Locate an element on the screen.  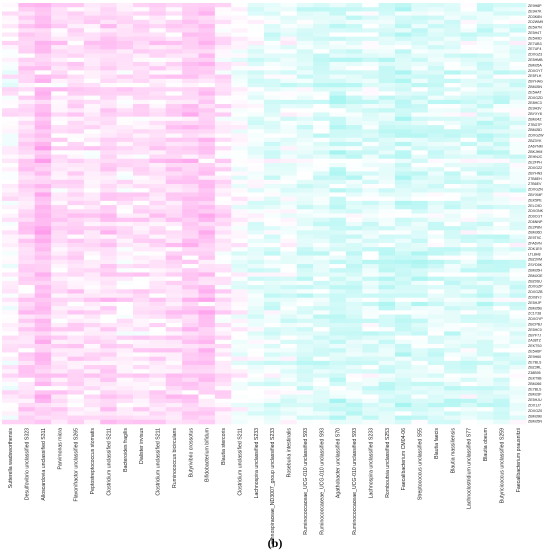
row-label: ZBZ3VM is located at coordinates (535, 260).